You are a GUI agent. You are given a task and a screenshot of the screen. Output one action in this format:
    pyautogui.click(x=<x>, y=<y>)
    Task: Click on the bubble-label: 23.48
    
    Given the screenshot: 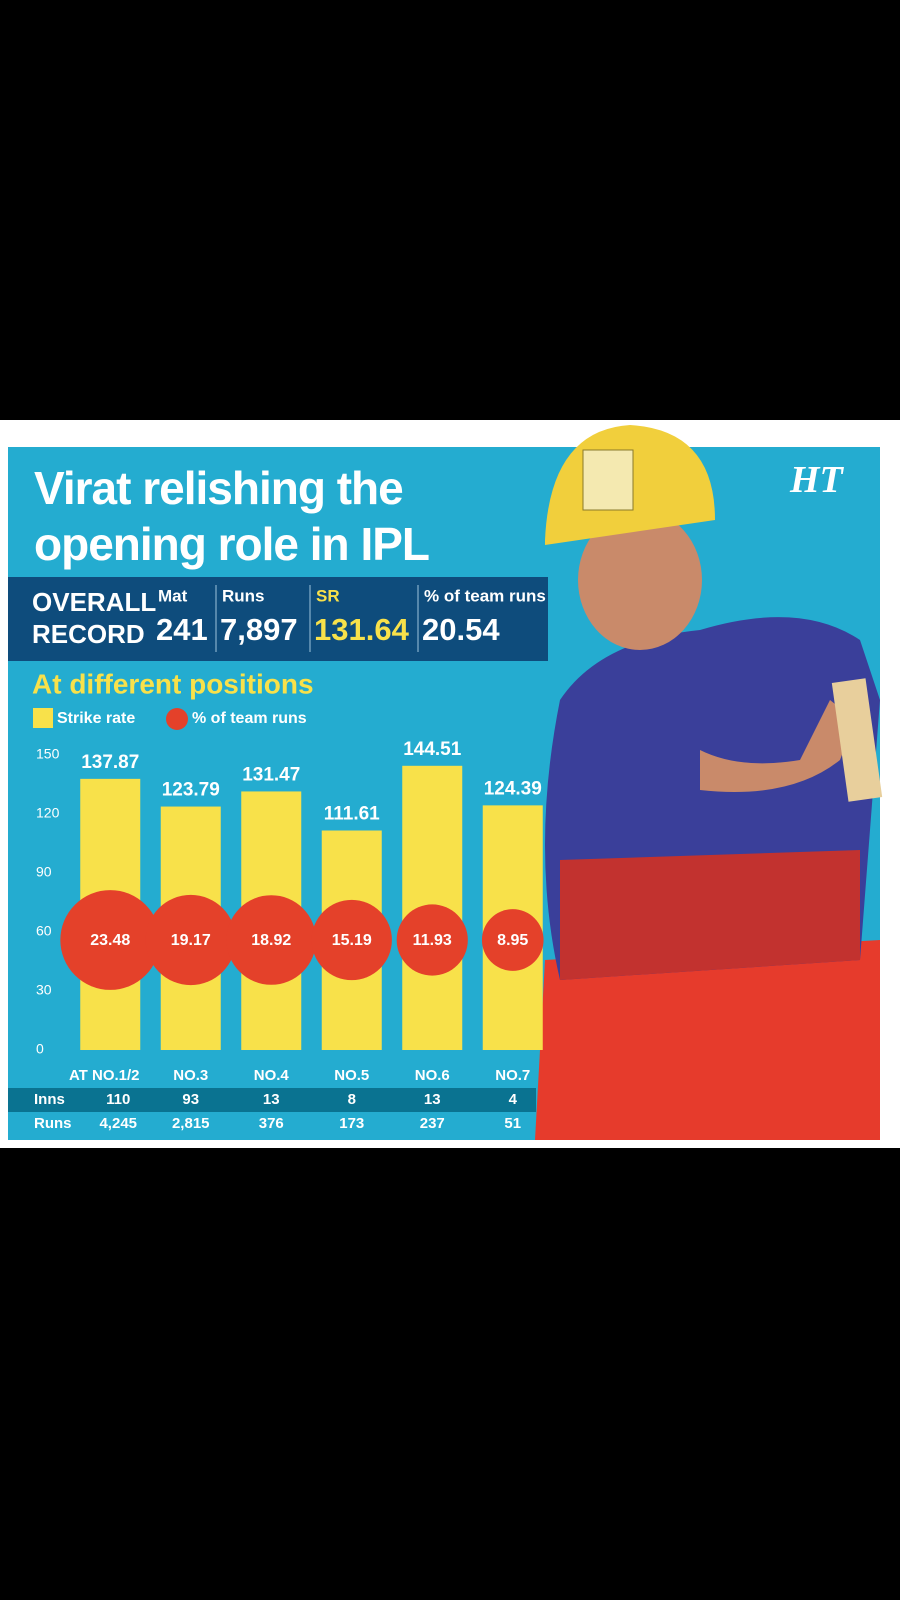 What is the action you would take?
    pyautogui.click(x=110, y=940)
    